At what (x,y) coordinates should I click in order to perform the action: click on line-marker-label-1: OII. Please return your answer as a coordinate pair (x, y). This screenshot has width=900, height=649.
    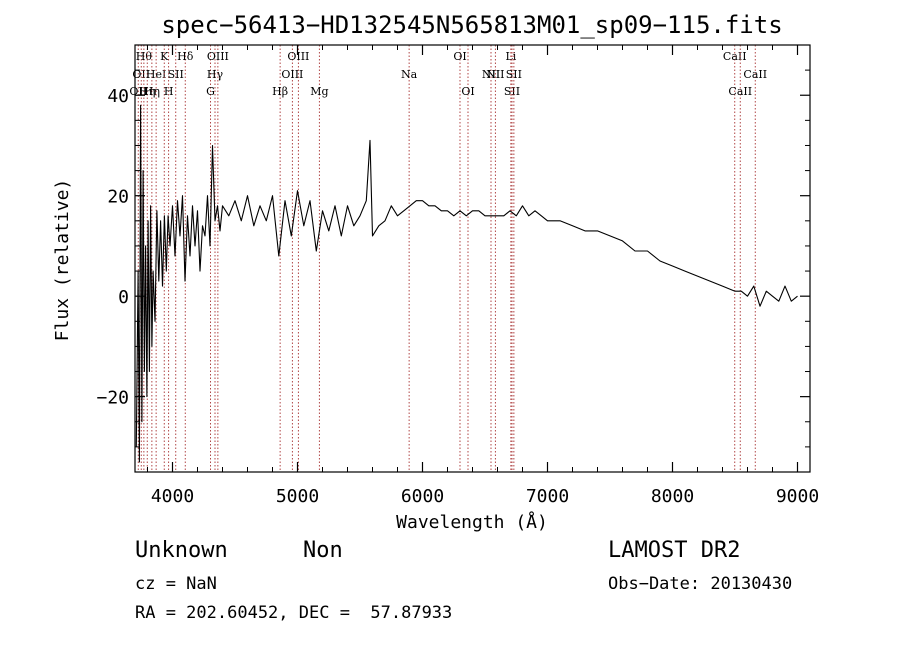
    Looking at the image, I should click on (141, 74).